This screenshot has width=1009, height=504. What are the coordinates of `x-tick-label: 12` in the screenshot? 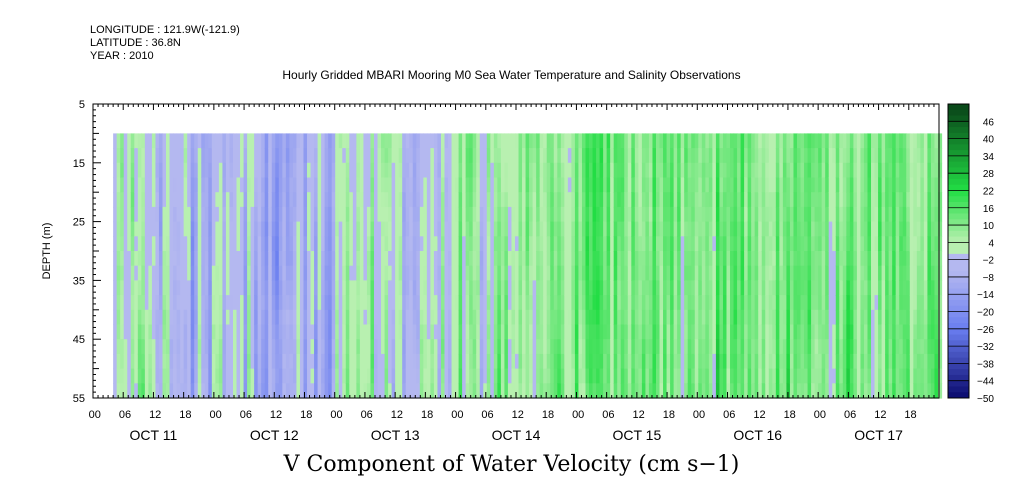 It's located at (638, 415).